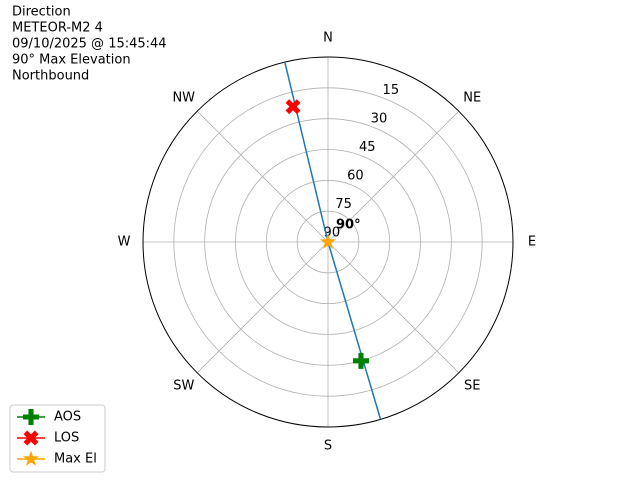  I want to click on legend-frame, so click(57, 438).